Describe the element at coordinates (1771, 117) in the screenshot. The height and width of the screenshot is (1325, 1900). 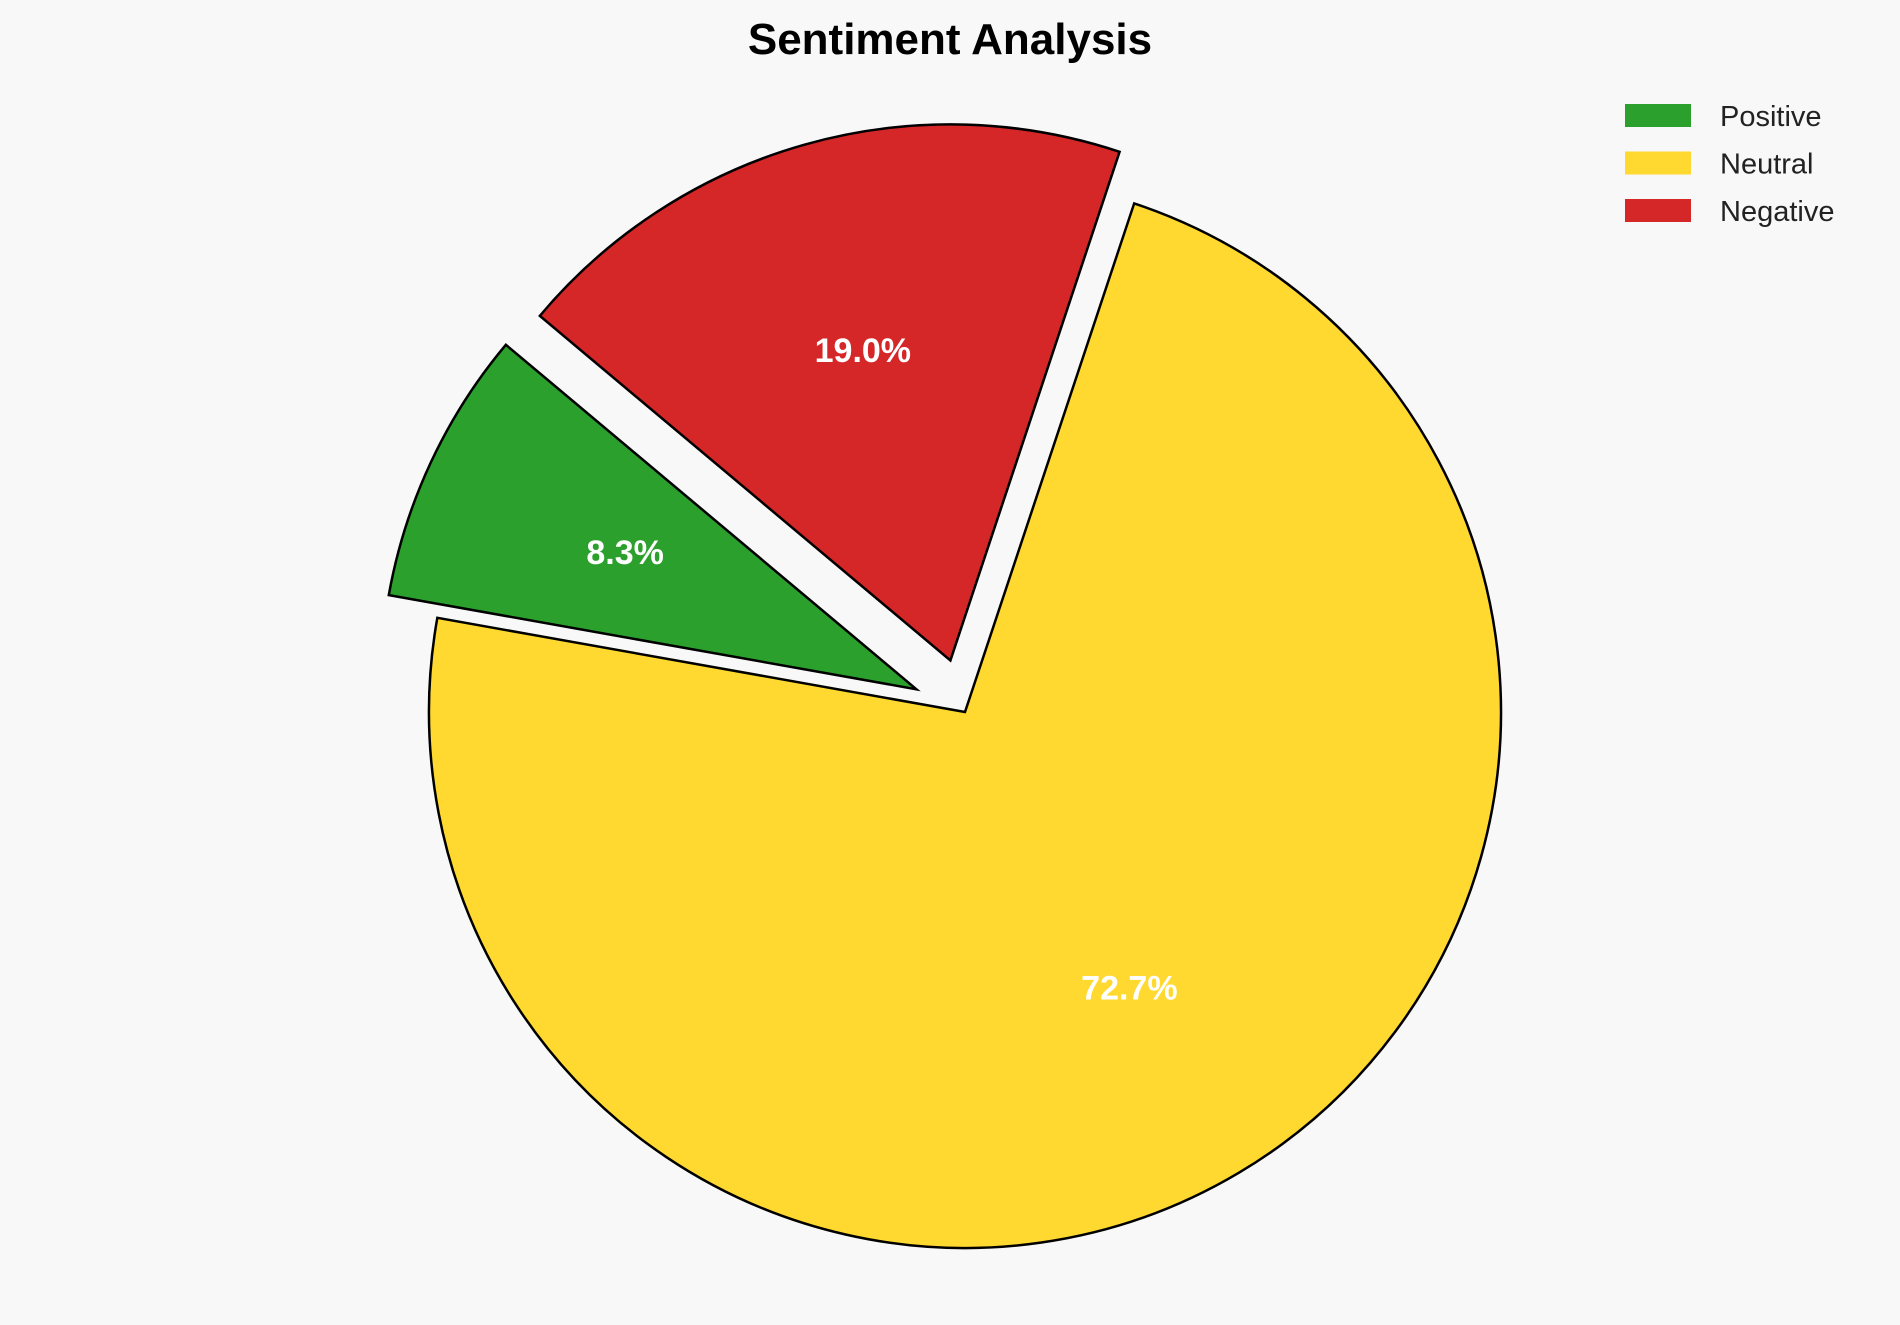
I see `legend-label-positive: Positive` at that location.